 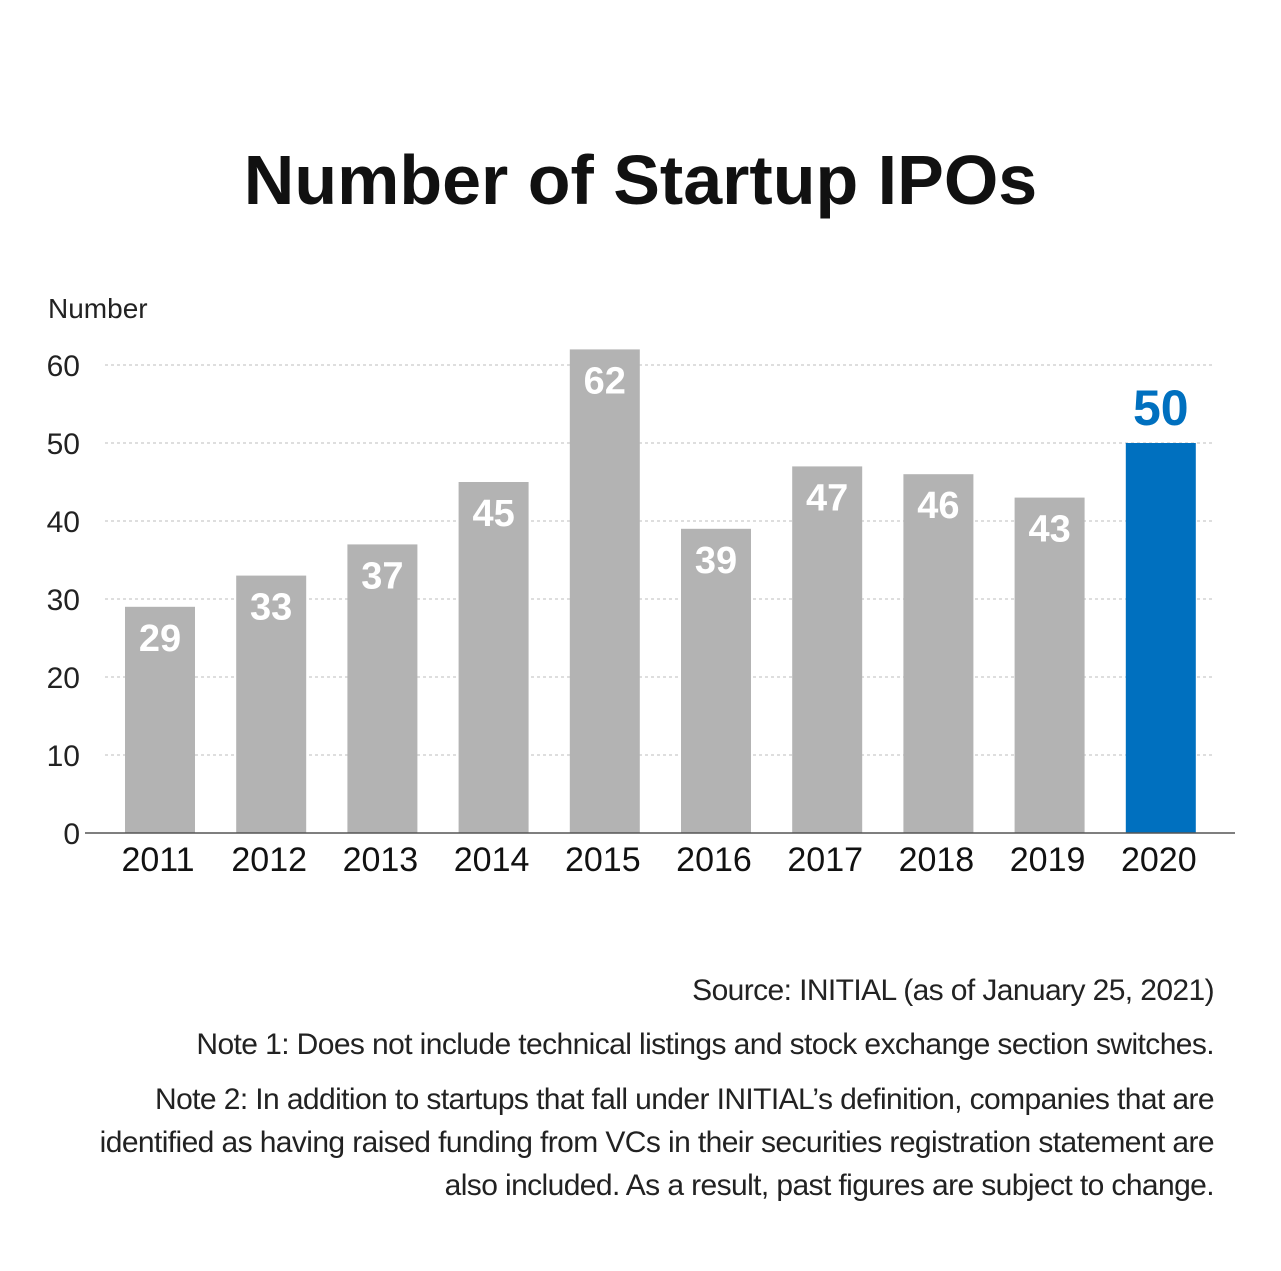 I want to click on y-axis-label: Number, so click(x=98, y=308).